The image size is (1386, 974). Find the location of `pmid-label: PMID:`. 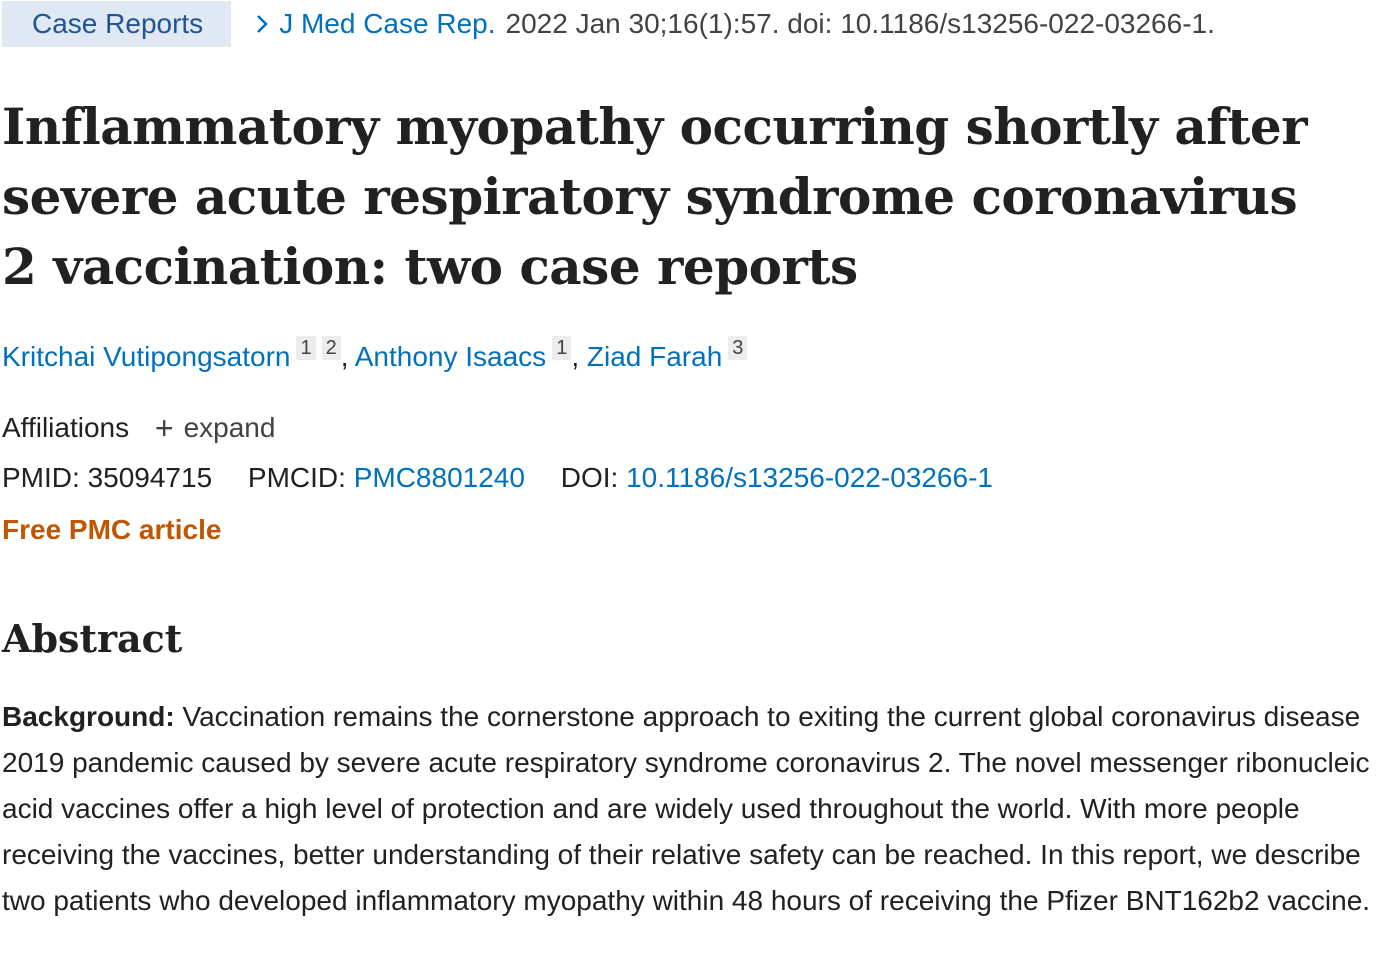

pmid-label: PMID: is located at coordinates (41, 477).